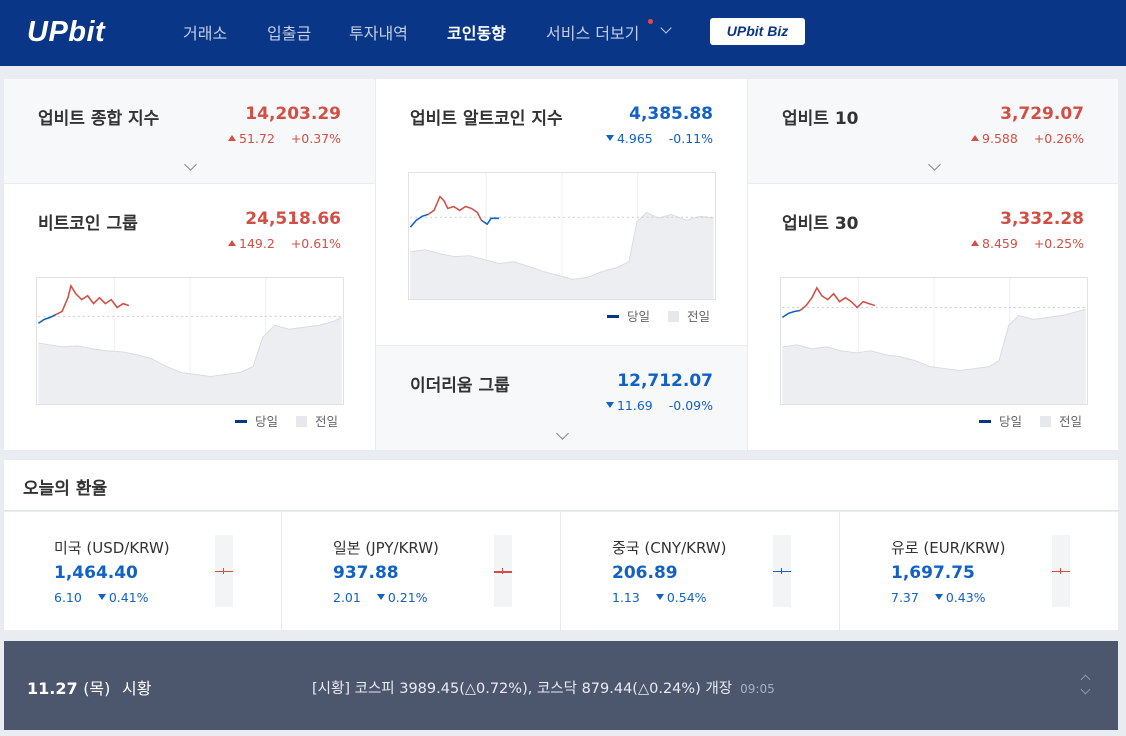 The height and width of the screenshot is (736, 1126). I want to click on yesterday-area, so click(190, 360).